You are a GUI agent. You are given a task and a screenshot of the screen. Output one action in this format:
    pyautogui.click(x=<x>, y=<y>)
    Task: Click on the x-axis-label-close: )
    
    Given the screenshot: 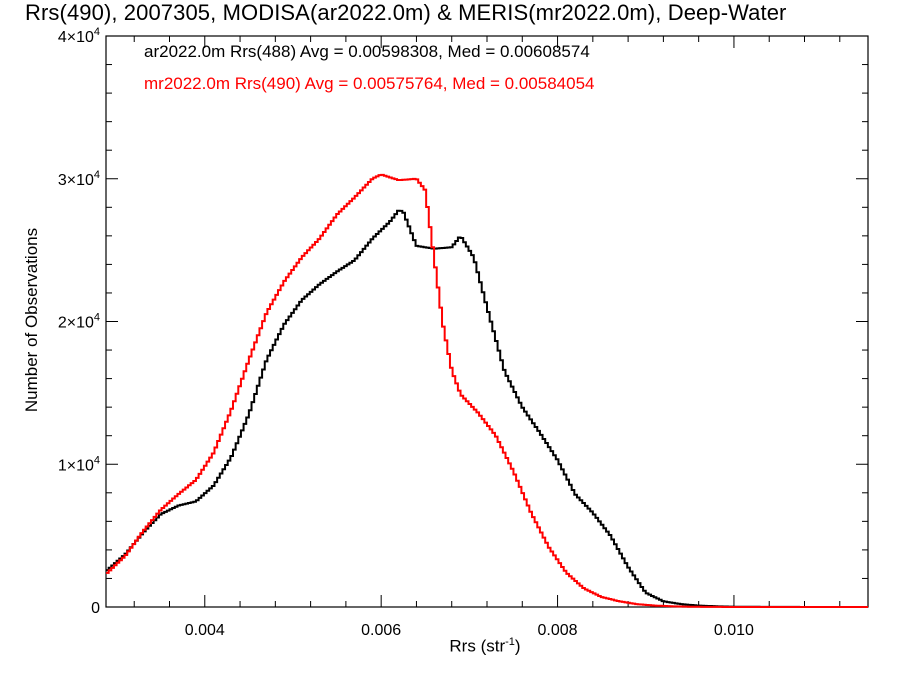 What is the action you would take?
    pyautogui.click(x=517, y=646)
    